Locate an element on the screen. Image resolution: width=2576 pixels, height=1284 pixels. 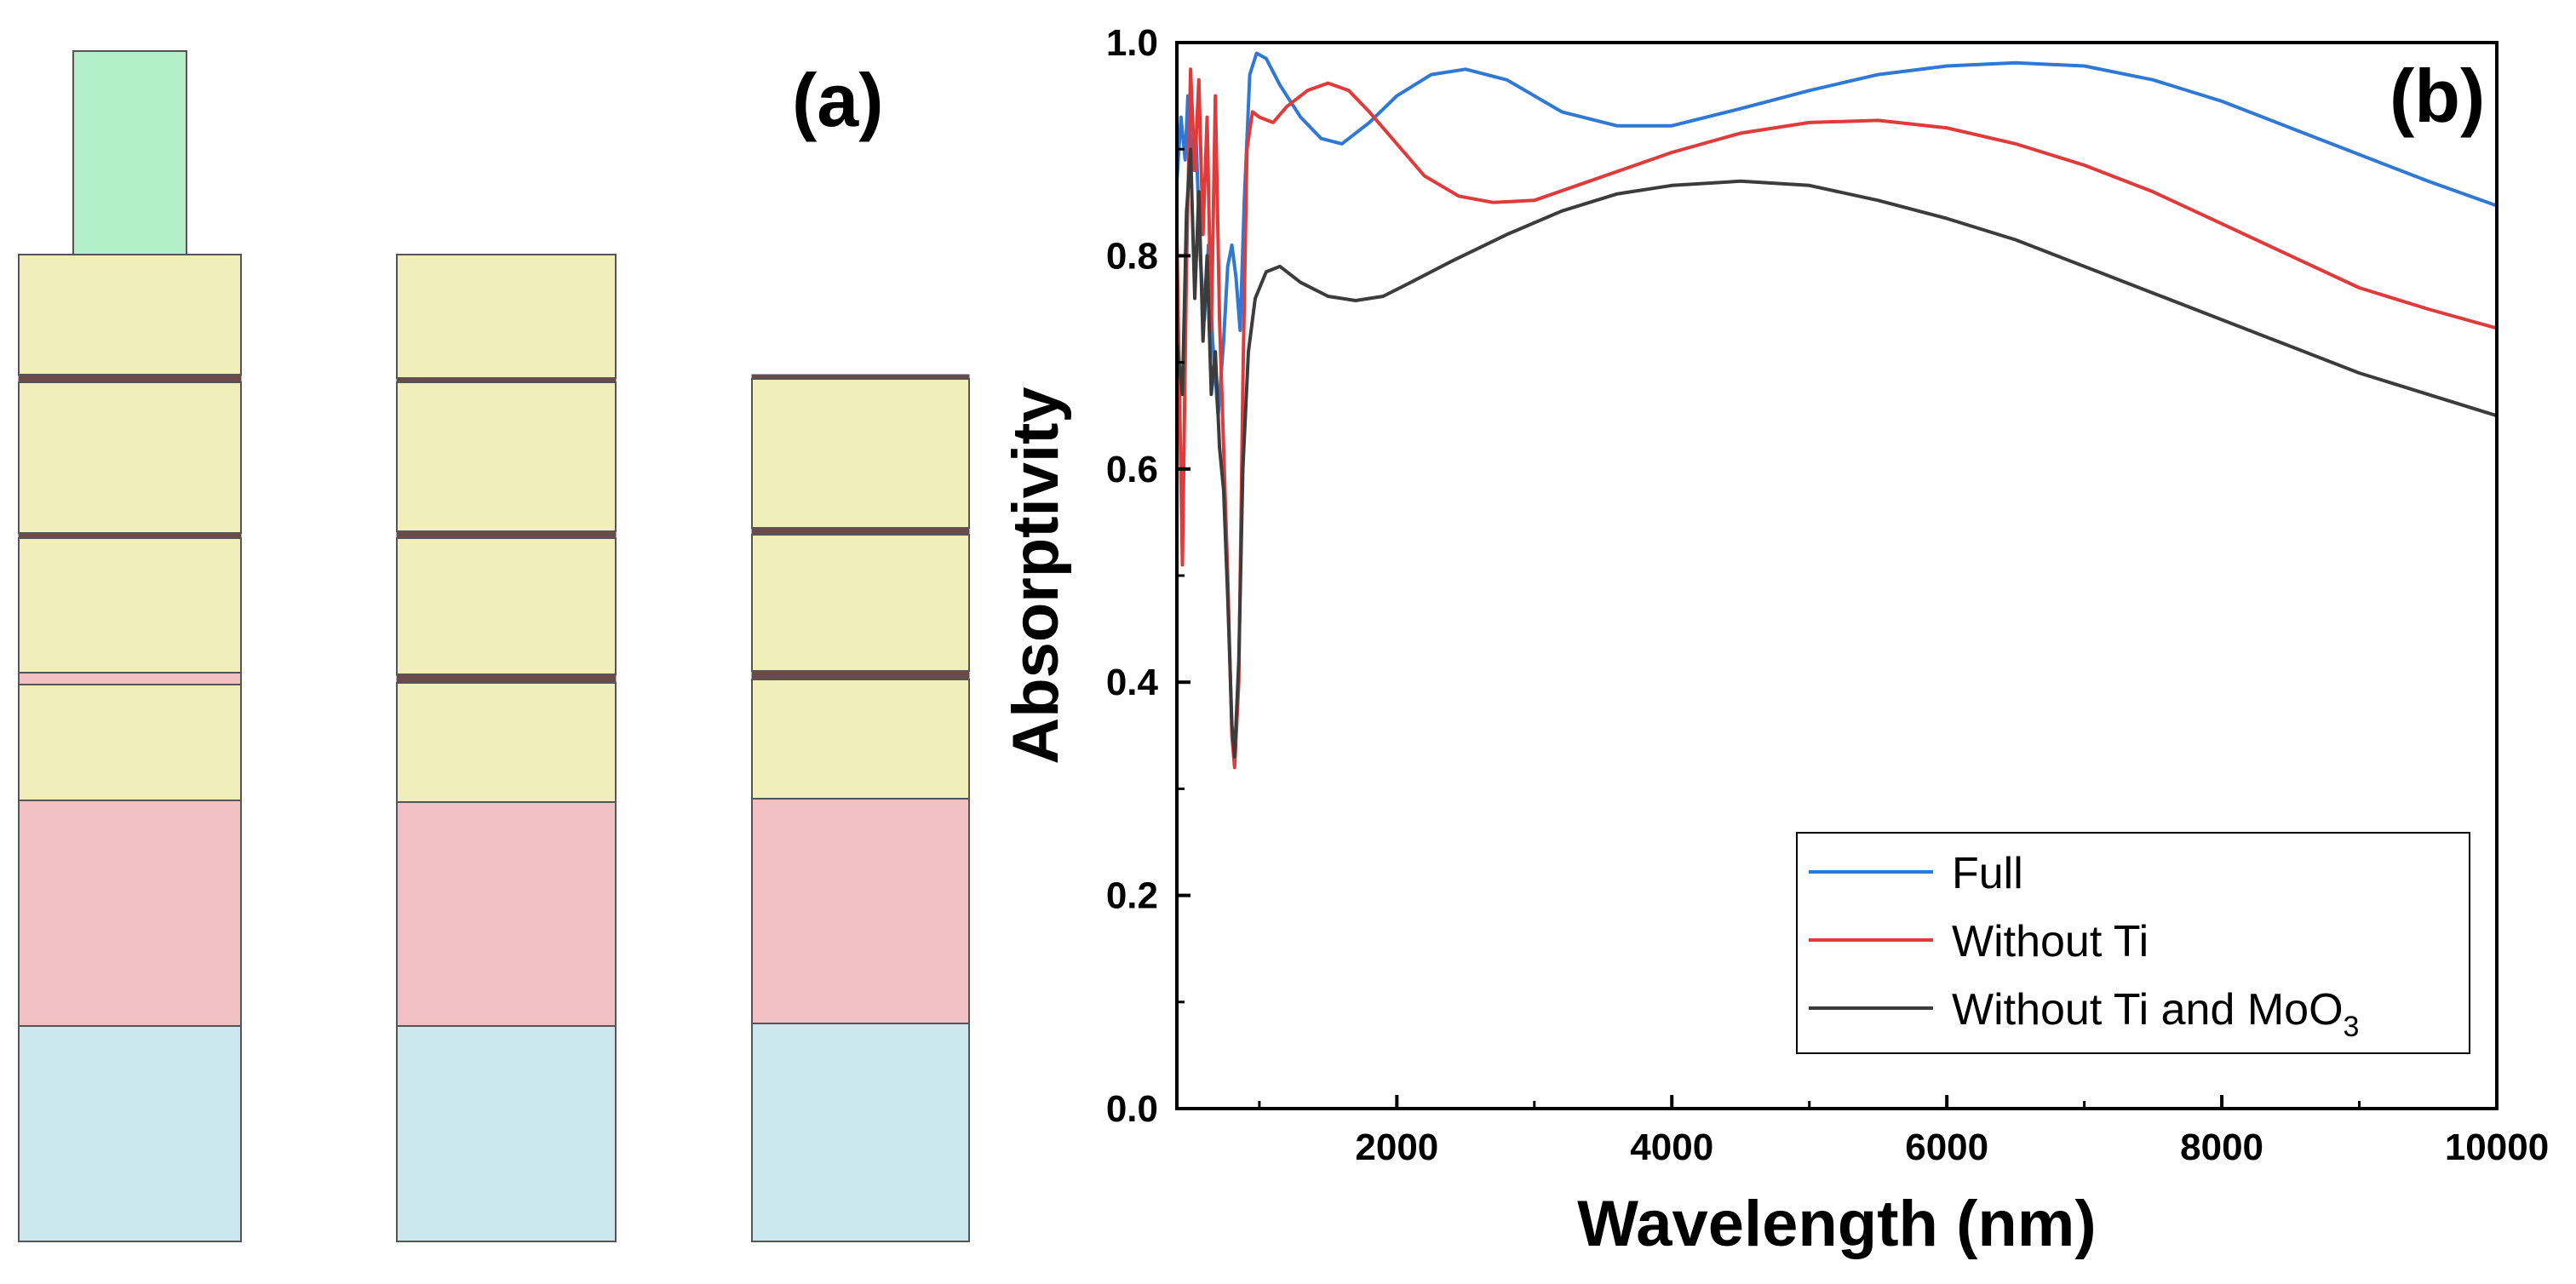
stack-without-ti-moo3 is located at coordinates (860, 808).